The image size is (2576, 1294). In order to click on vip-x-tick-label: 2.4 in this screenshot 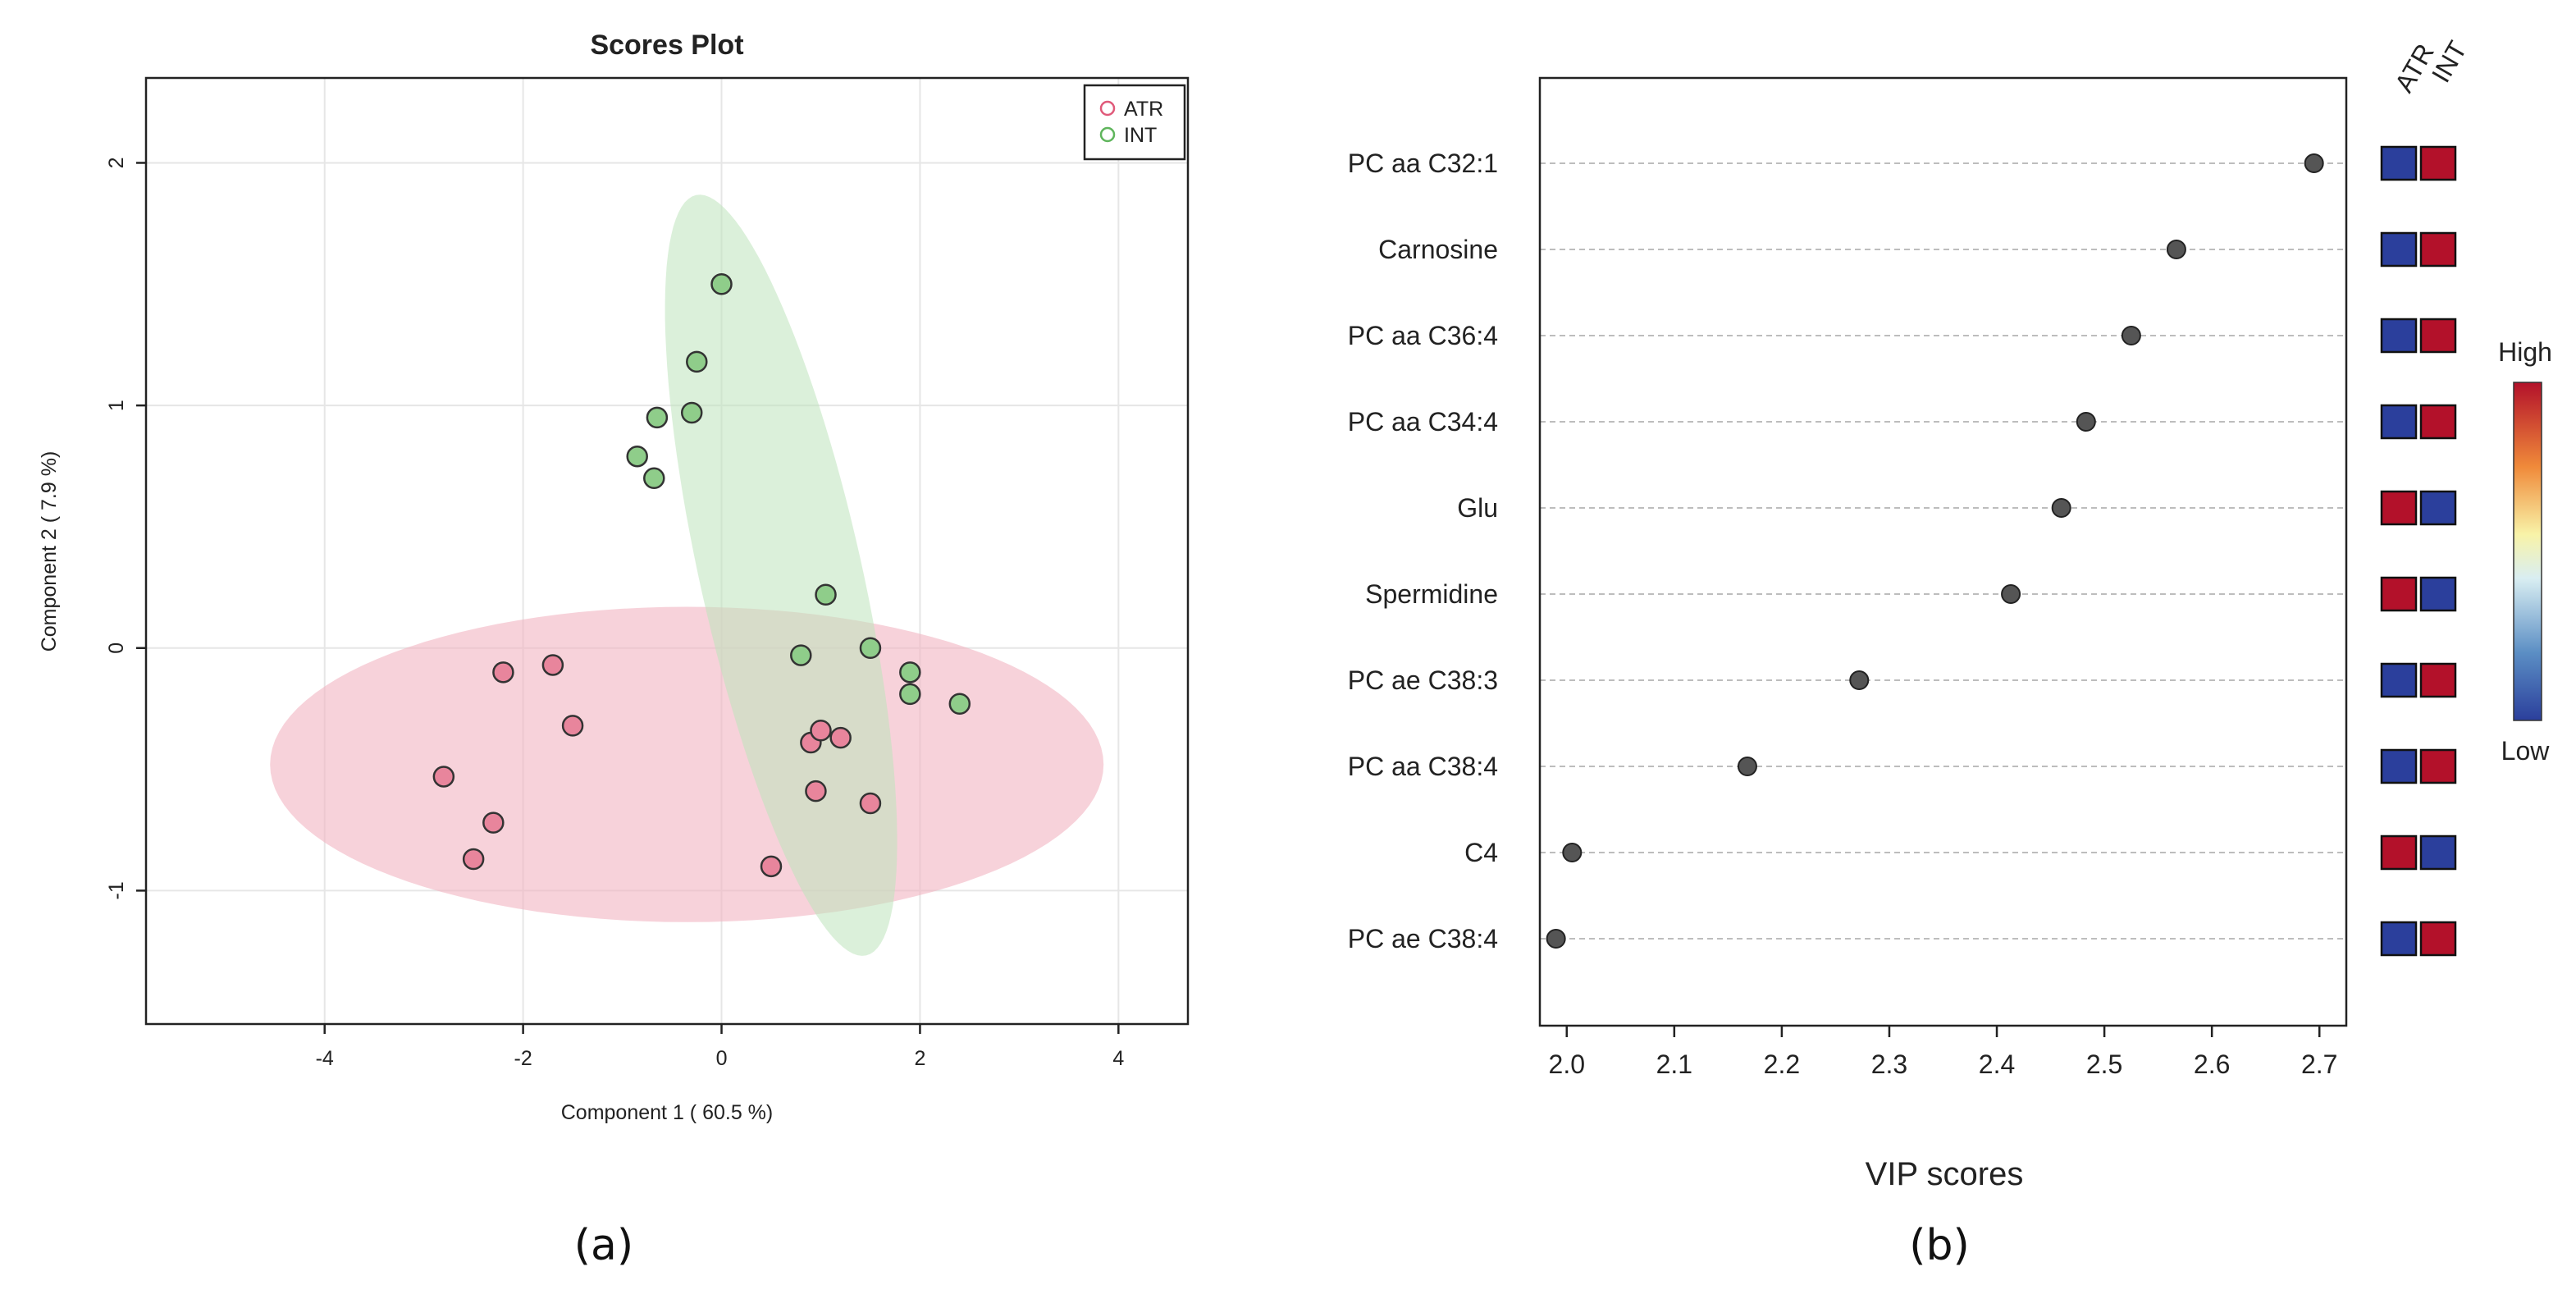, I will do `click(1997, 1064)`.